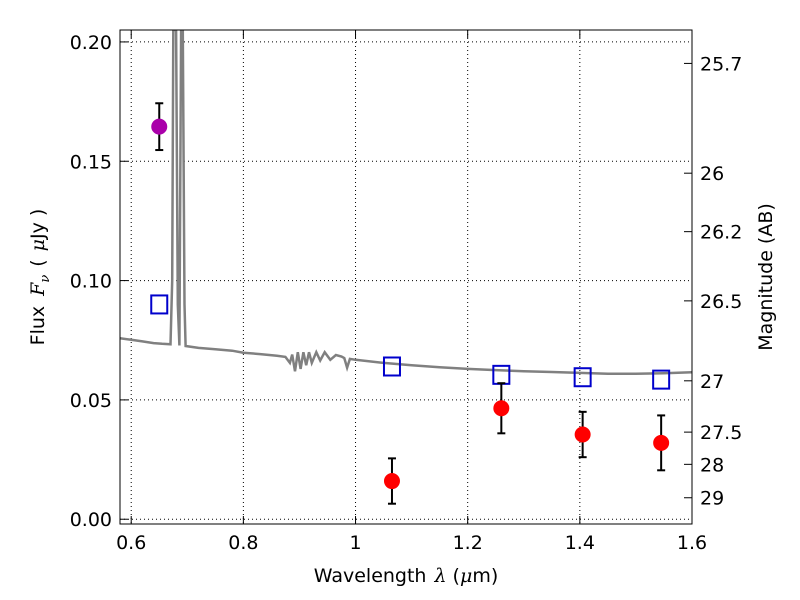  What do you see at coordinates (243, 543) in the screenshot?
I see `x-tick-label: 0.8` at bounding box center [243, 543].